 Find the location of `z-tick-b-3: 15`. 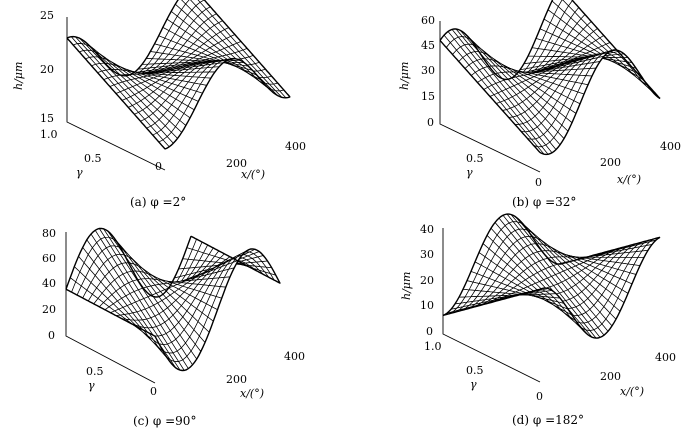

z-tick-b-3: 15 is located at coordinates (428, 96).